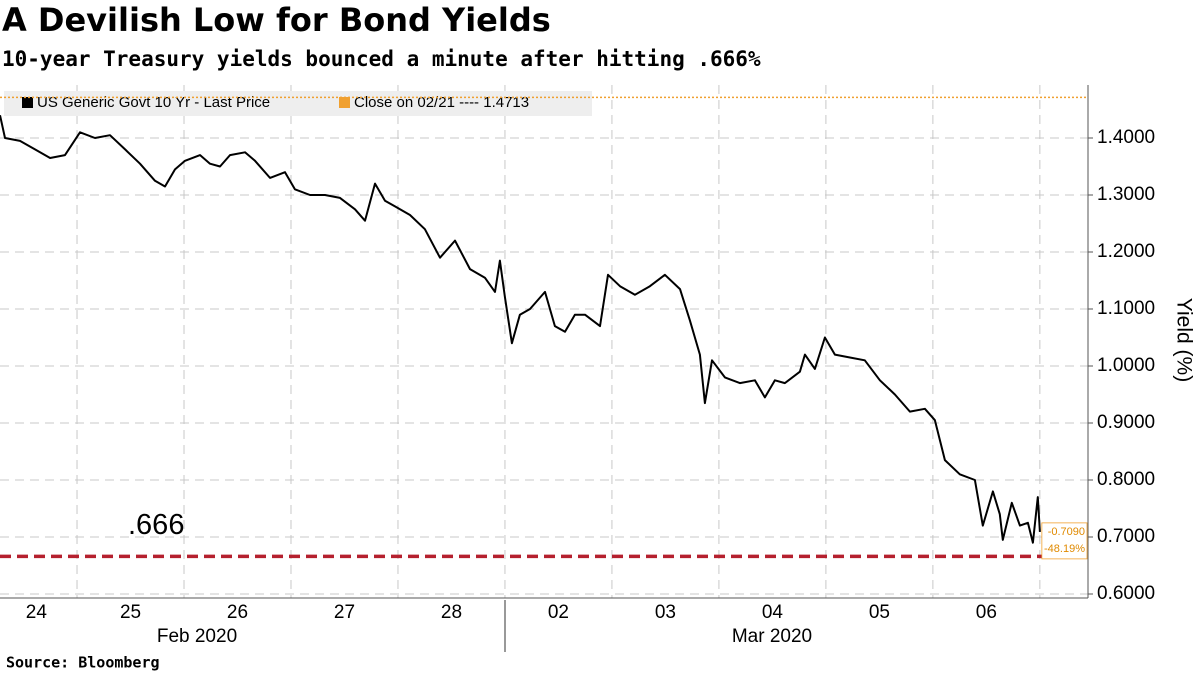 This screenshot has height=675, width=1200. Describe the element at coordinates (879, 612) in the screenshot. I see `x-tick-label: 05` at that location.